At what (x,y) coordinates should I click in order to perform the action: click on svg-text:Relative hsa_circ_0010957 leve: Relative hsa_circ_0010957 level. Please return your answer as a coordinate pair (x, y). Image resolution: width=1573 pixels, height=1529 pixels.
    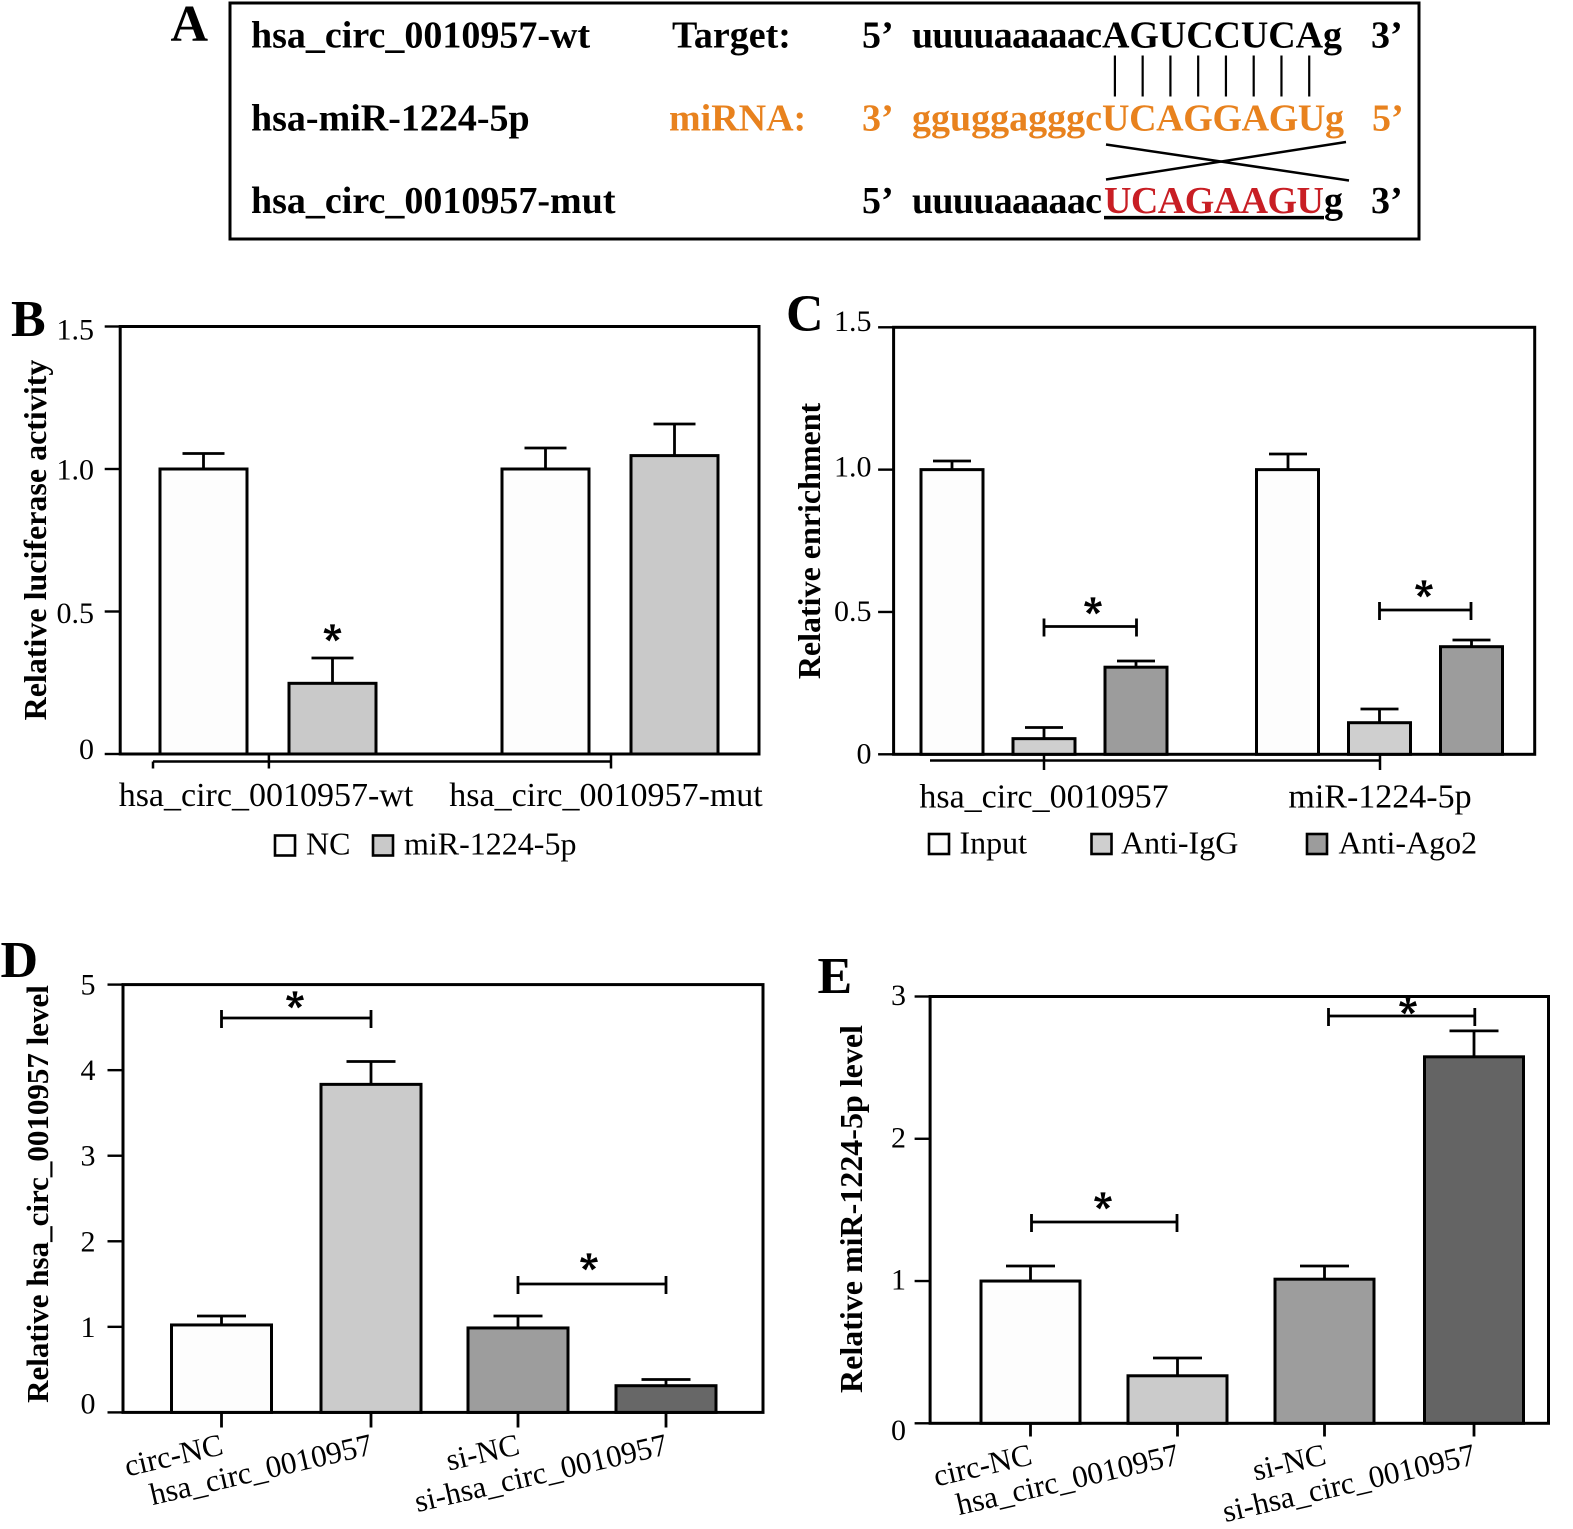
    Looking at the image, I should click on (37, 1194).